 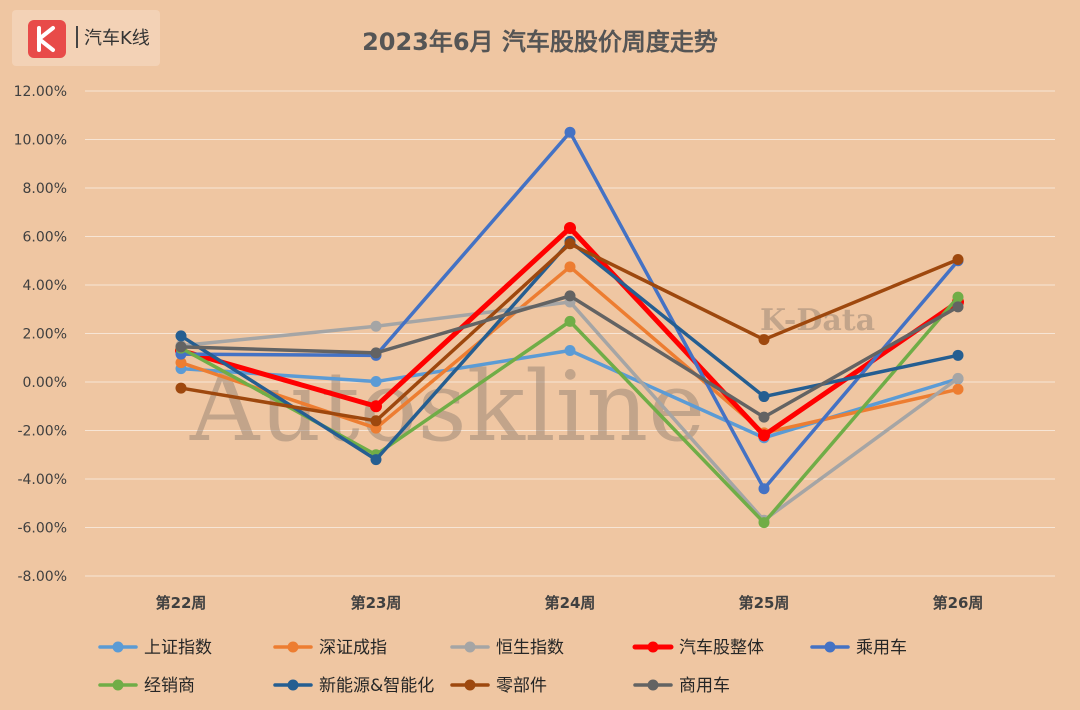 I want to click on y-tick-label: -6.00%, so click(x=42, y=529).